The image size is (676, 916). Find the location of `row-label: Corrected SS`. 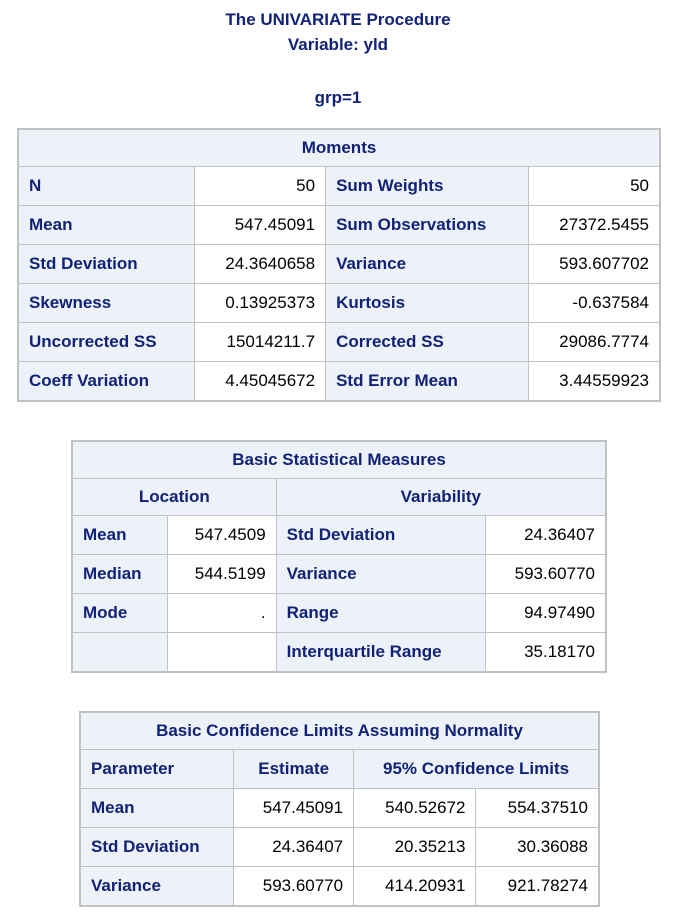

row-label: Corrected SS is located at coordinates (427, 342).